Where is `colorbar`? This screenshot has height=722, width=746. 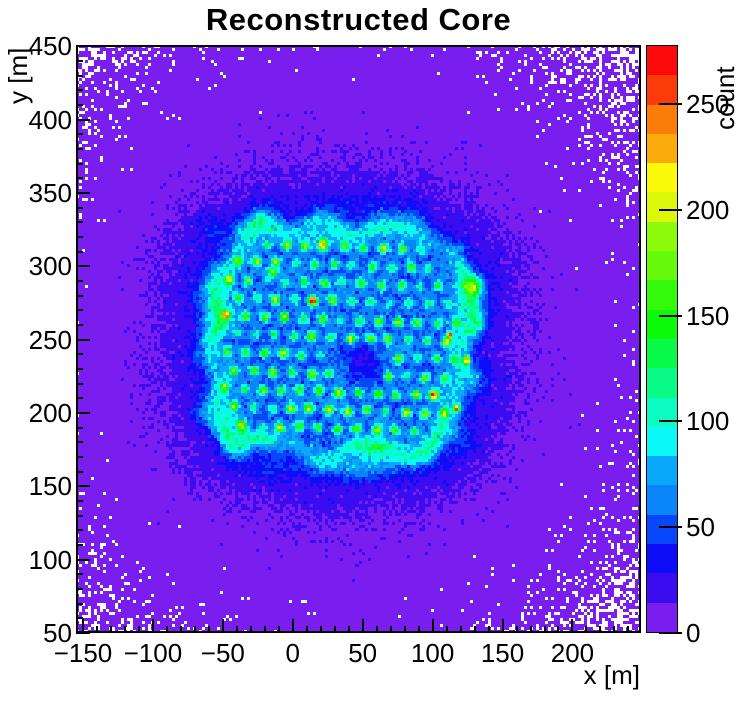
colorbar is located at coordinates (662, 339).